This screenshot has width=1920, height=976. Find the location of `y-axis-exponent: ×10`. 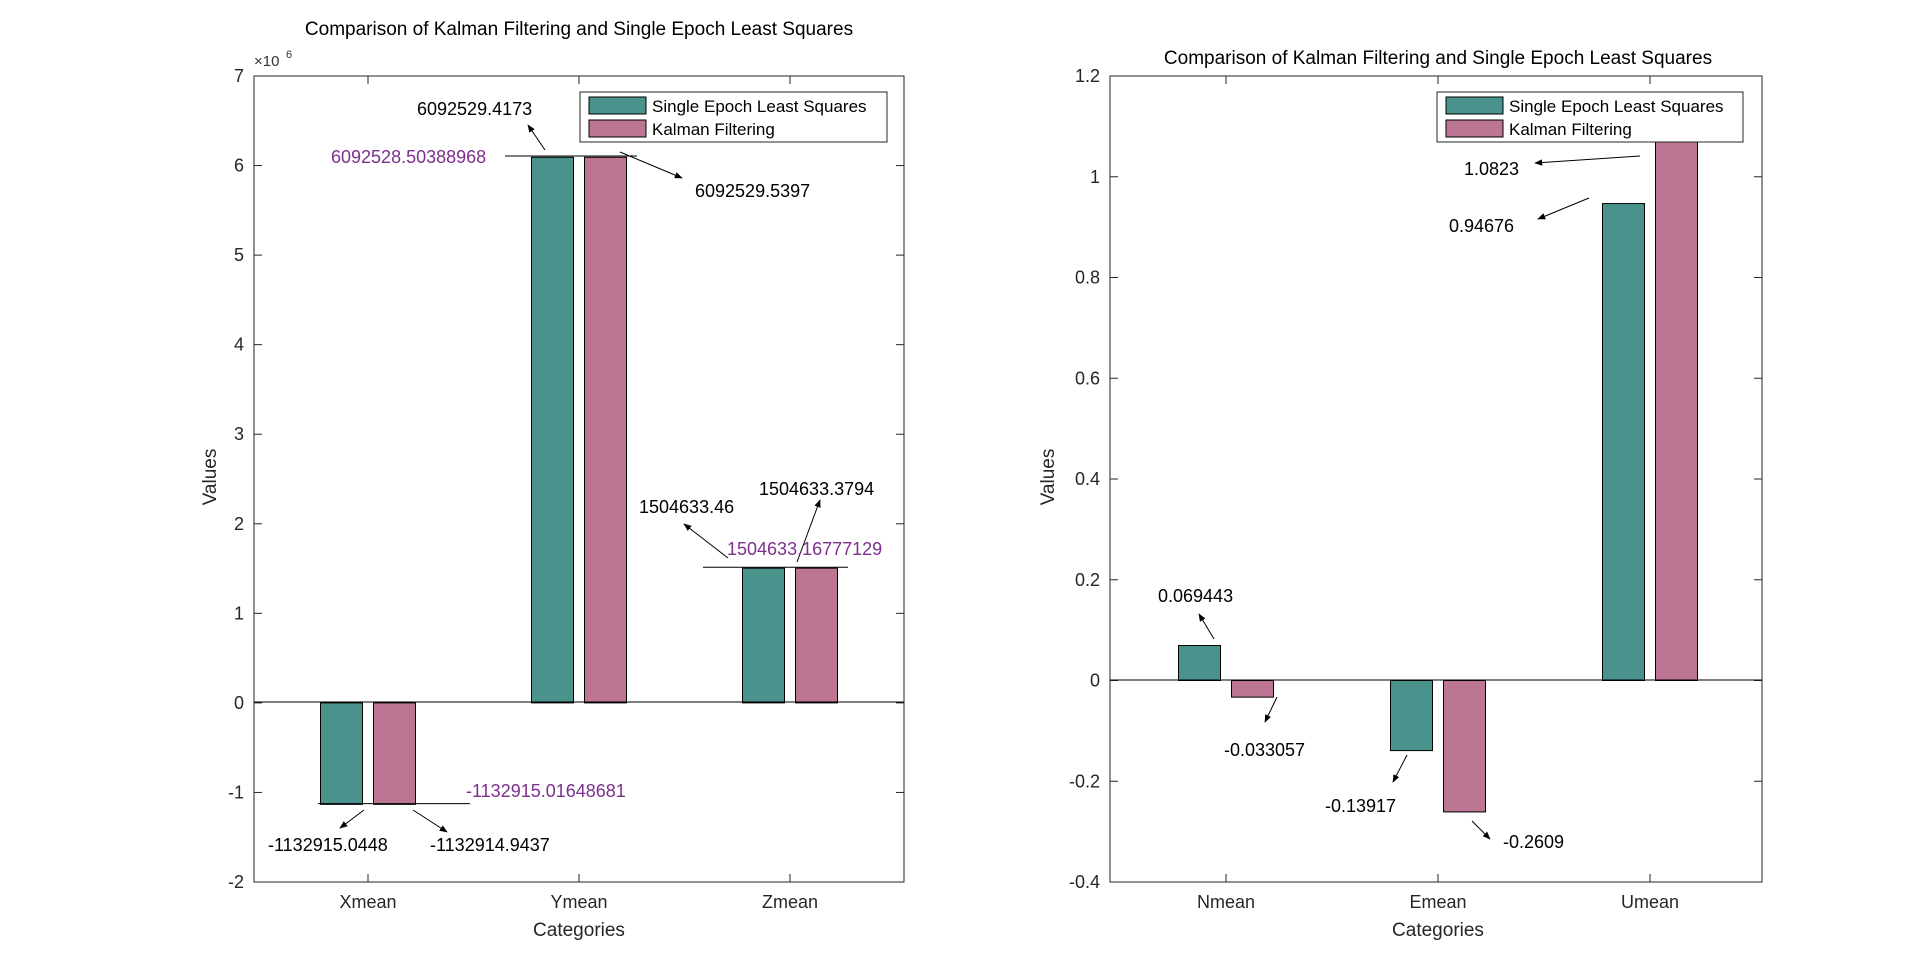

y-axis-exponent: ×10 is located at coordinates (266, 61).